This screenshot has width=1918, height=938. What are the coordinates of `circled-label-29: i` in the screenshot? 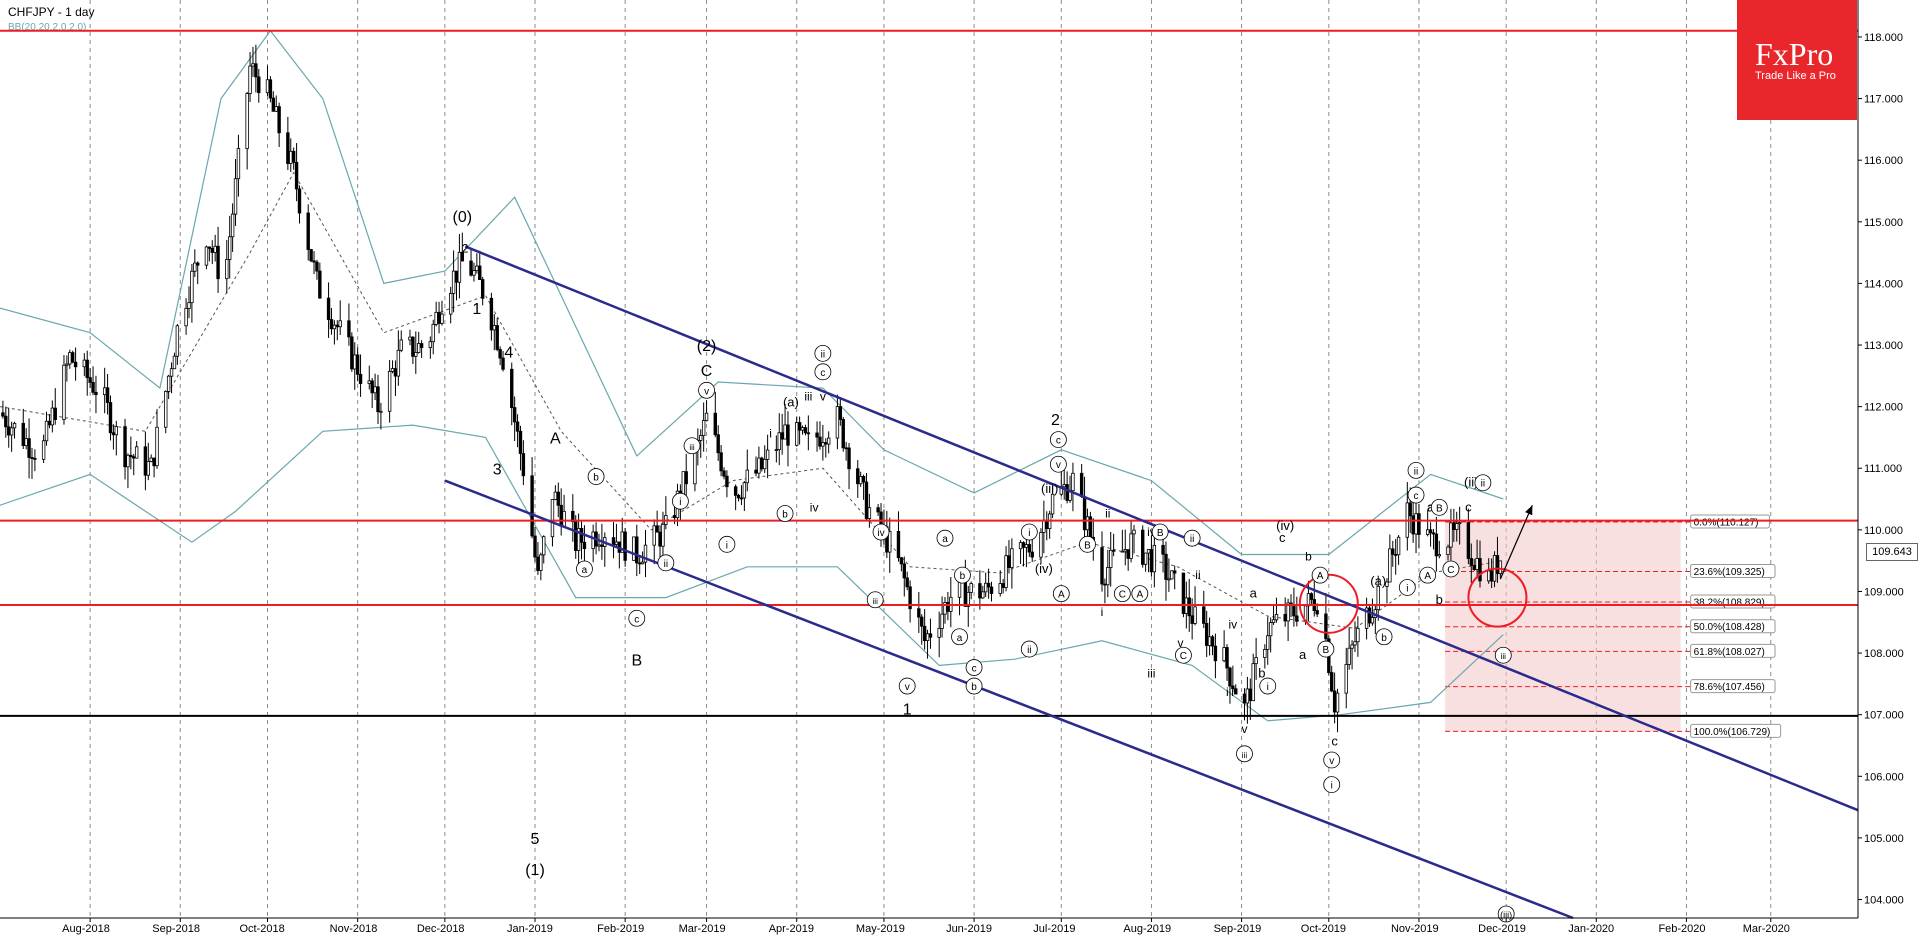 It's located at (1407, 588).